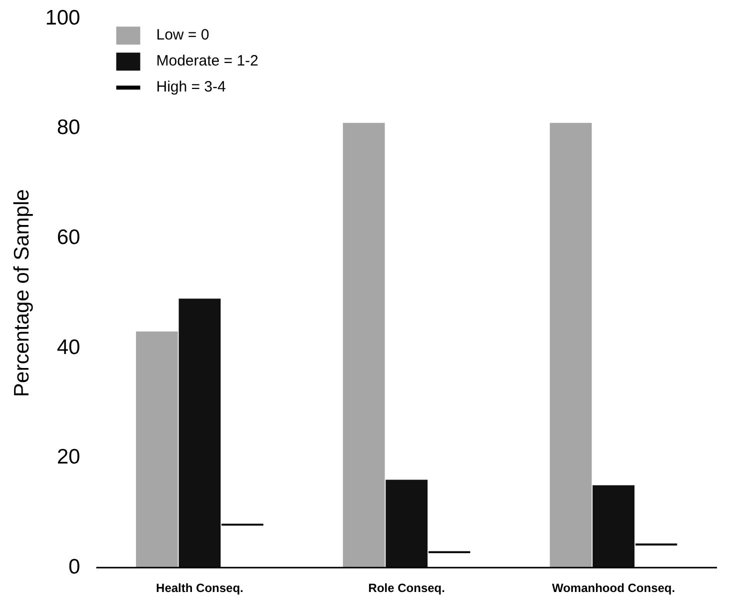  Describe the element at coordinates (68, 457) in the screenshot. I see `y-tick-label: 20` at that location.